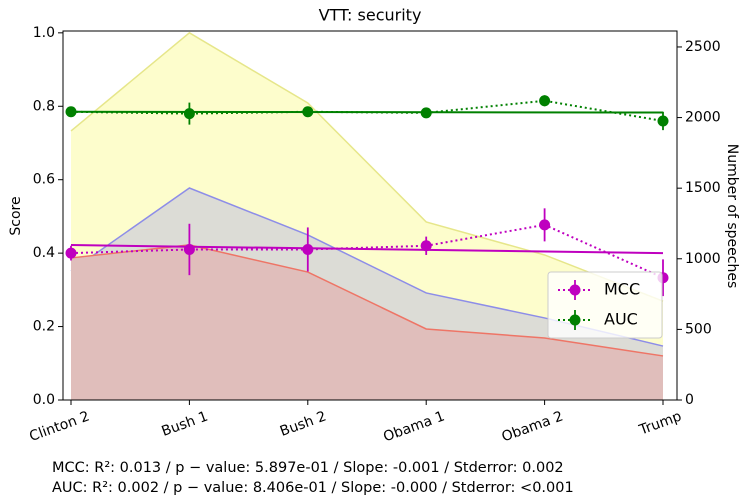 This screenshot has width=742, height=499. Describe the element at coordinates (622, 289) in the screenshot. I see `legend-label: MCC` at that location.